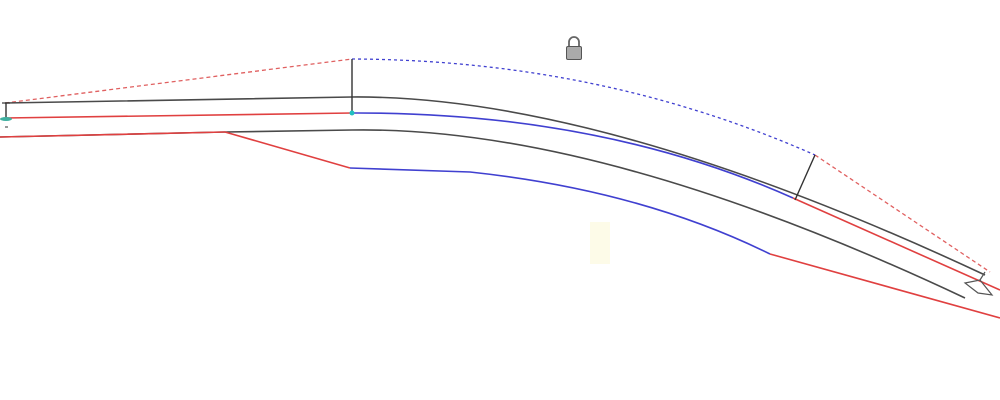  Describe the element at coordinates (896, 244) in the screenshot. I see `centerline-tangent-out` at that location.